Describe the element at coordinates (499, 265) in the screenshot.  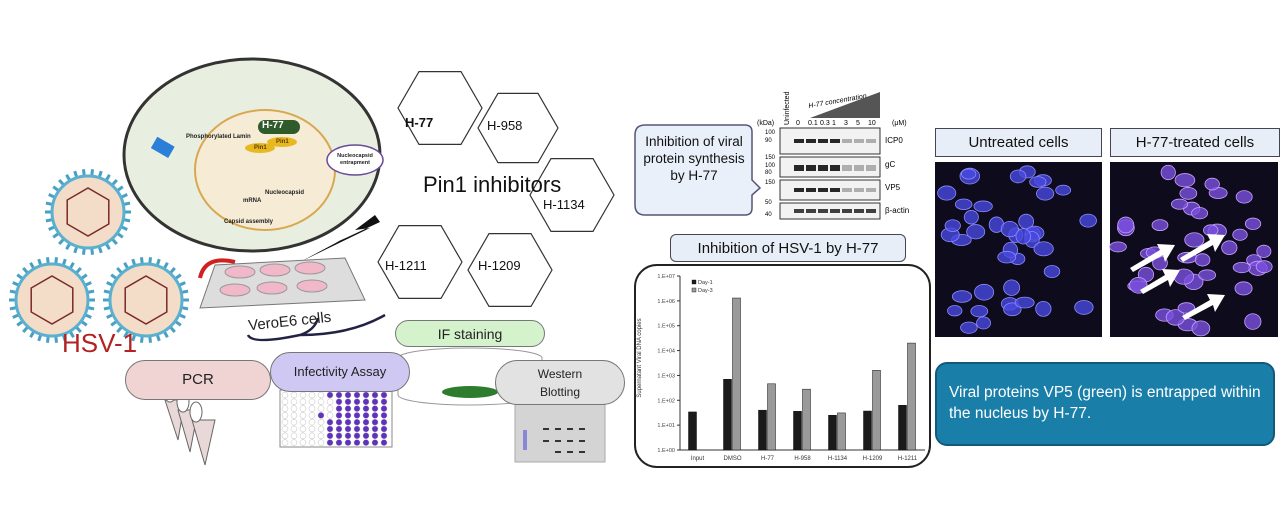
I see `compound-h1209: H-1209` at that location.